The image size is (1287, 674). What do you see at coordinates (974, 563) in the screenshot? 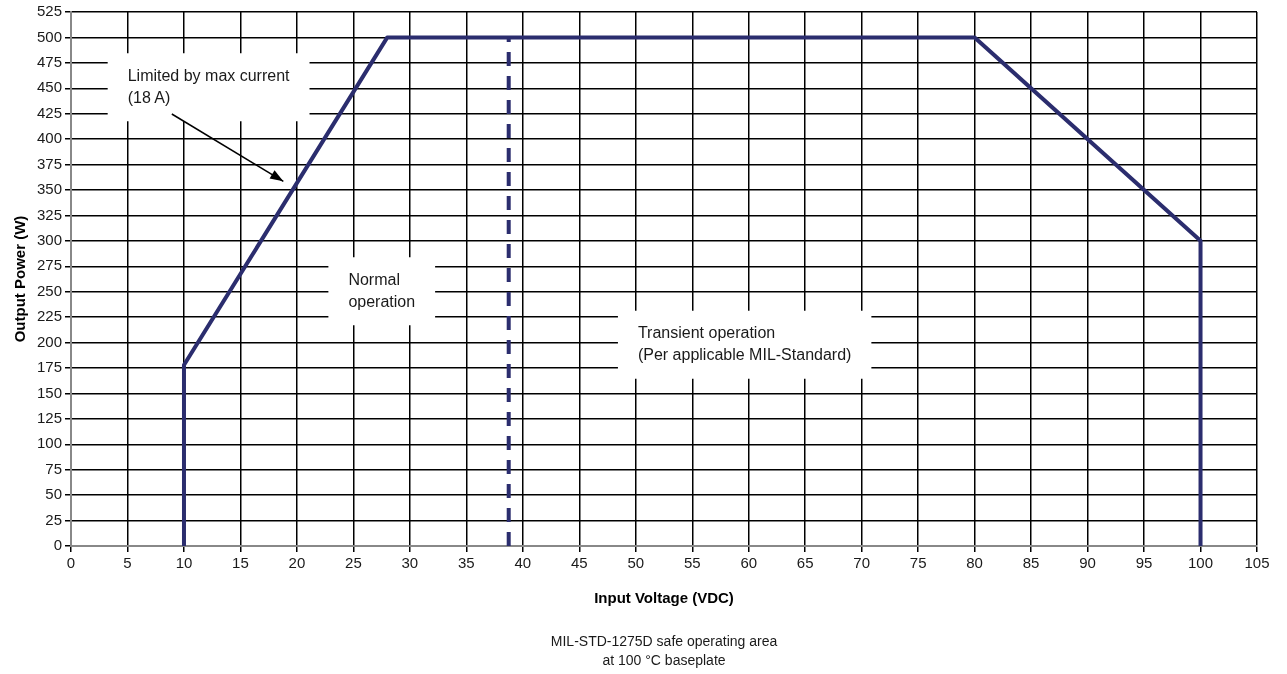
I see `x-tick-label: 80` at bounding box center [974, 563].